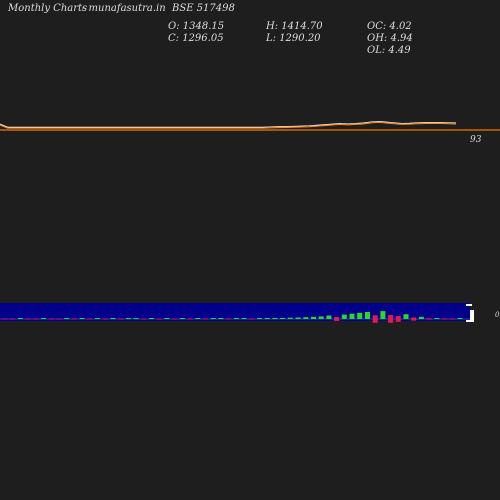 Image resolution: width=500 pixels, height=500 pixels. I want to click on volume-panel, so click(237, 313).